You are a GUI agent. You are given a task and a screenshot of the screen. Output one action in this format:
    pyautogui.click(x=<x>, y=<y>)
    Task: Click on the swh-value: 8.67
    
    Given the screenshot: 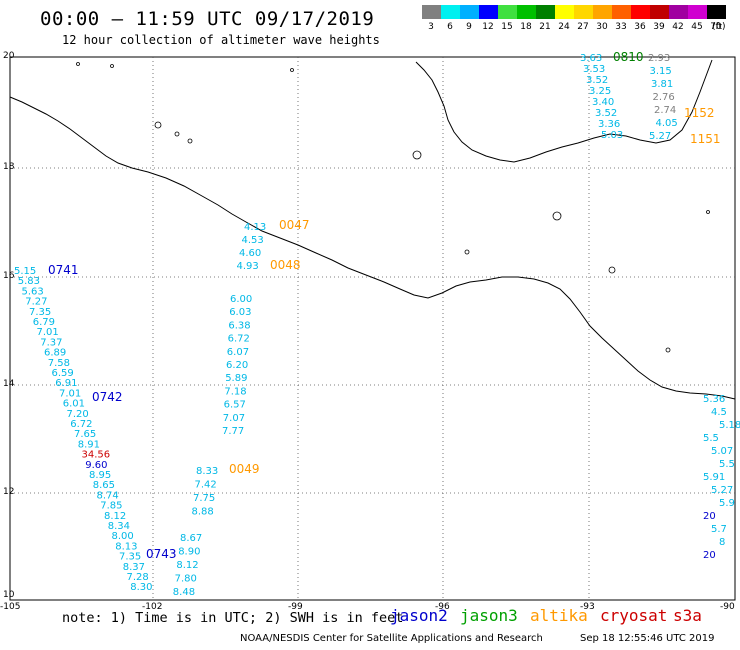 What is the action you would take?
    pyautogui.click(x=191, y=538)
    